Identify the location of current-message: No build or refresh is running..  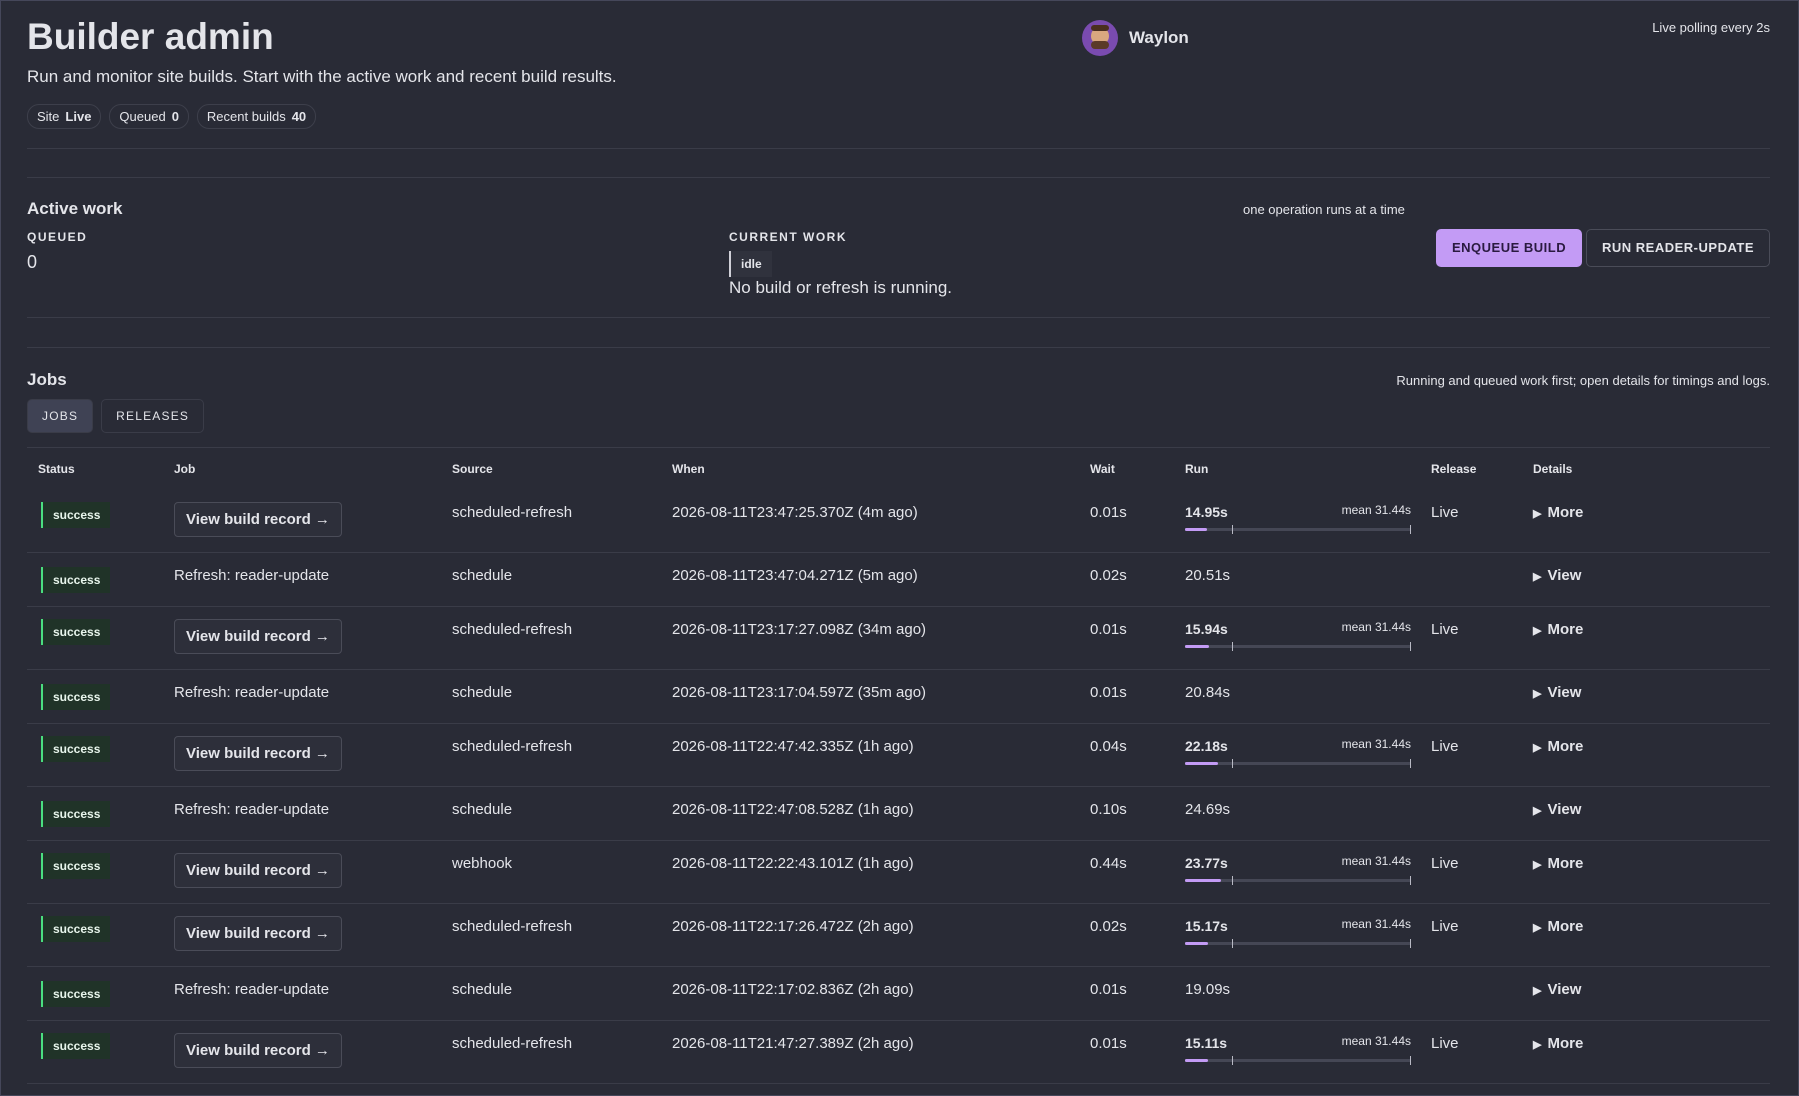
(841, 287).